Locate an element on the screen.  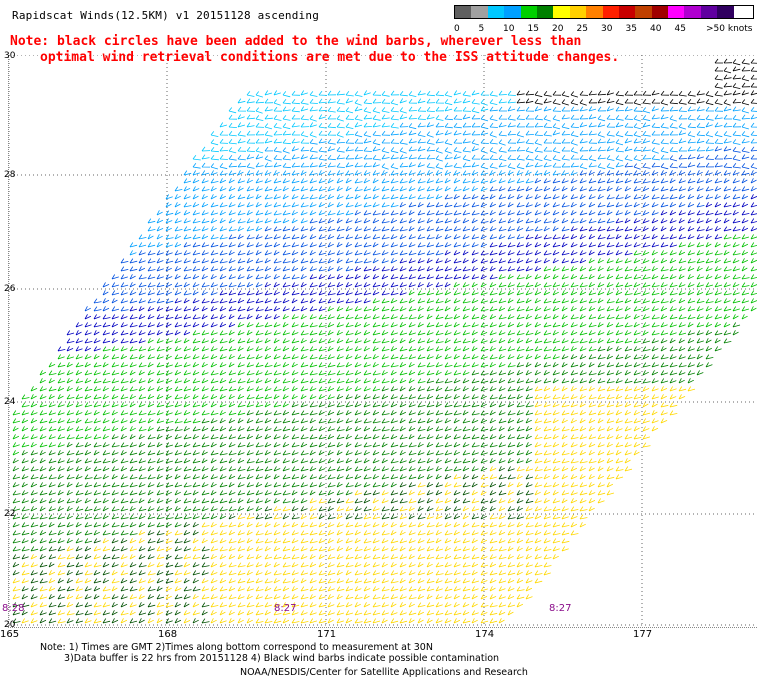
legend-unit: >50 knots is located at coordinates (729, 29).